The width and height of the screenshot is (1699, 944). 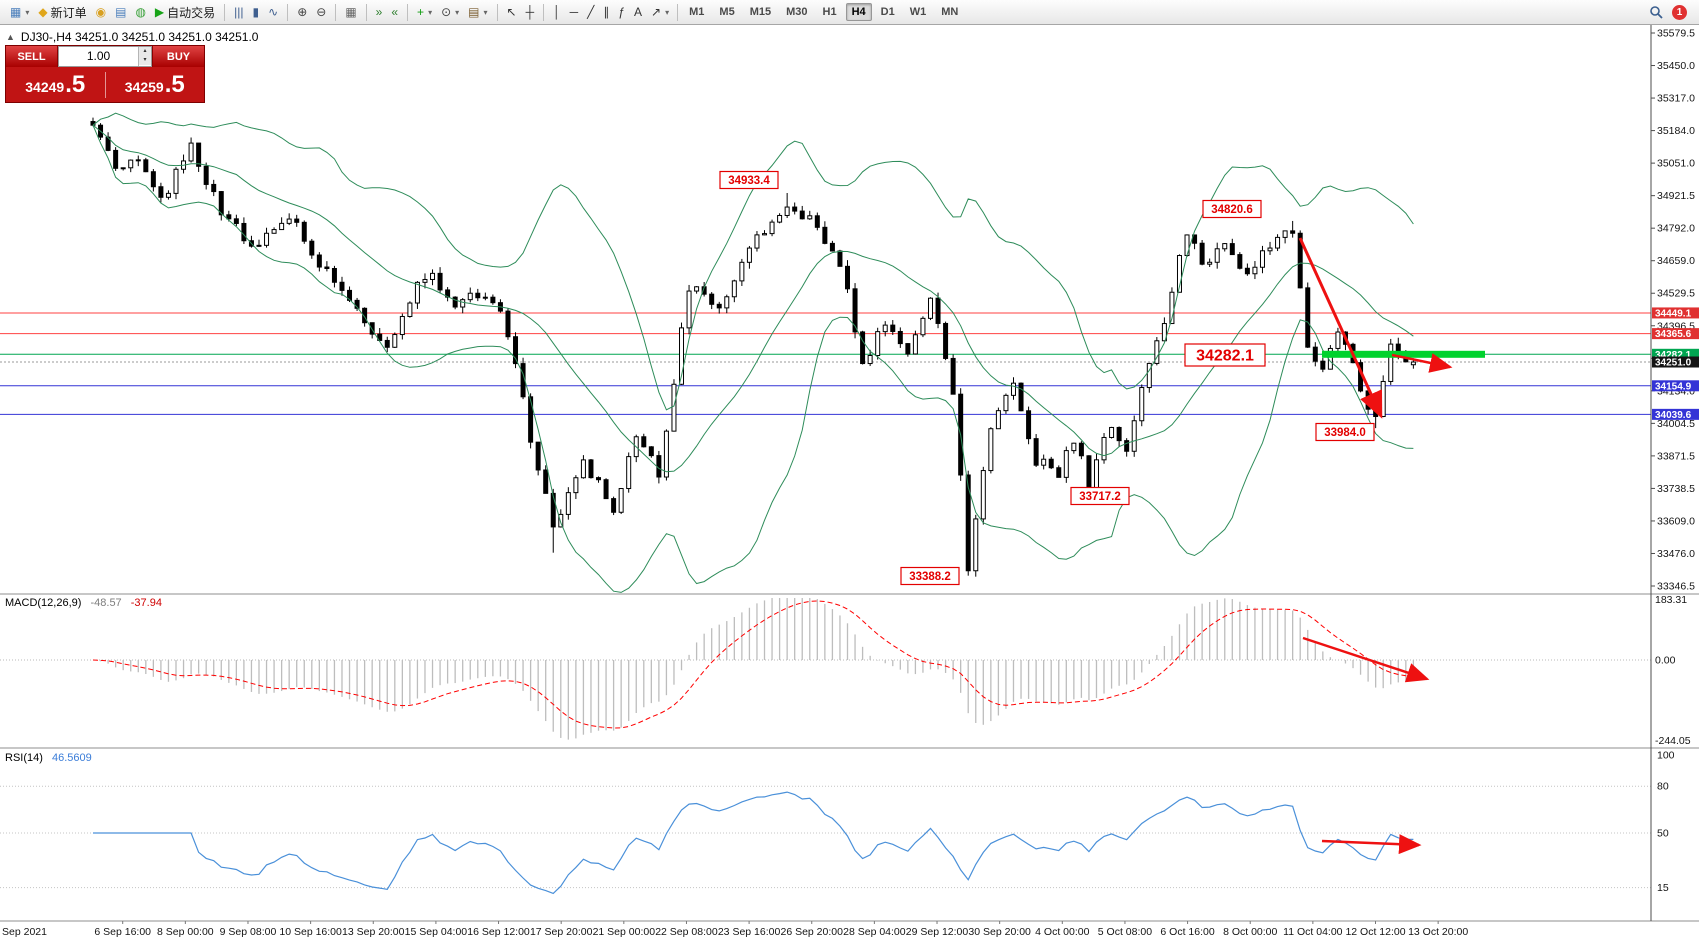 I want to click on volume-field: 1.00 ▴ ▾, so click(x=105, y=56).